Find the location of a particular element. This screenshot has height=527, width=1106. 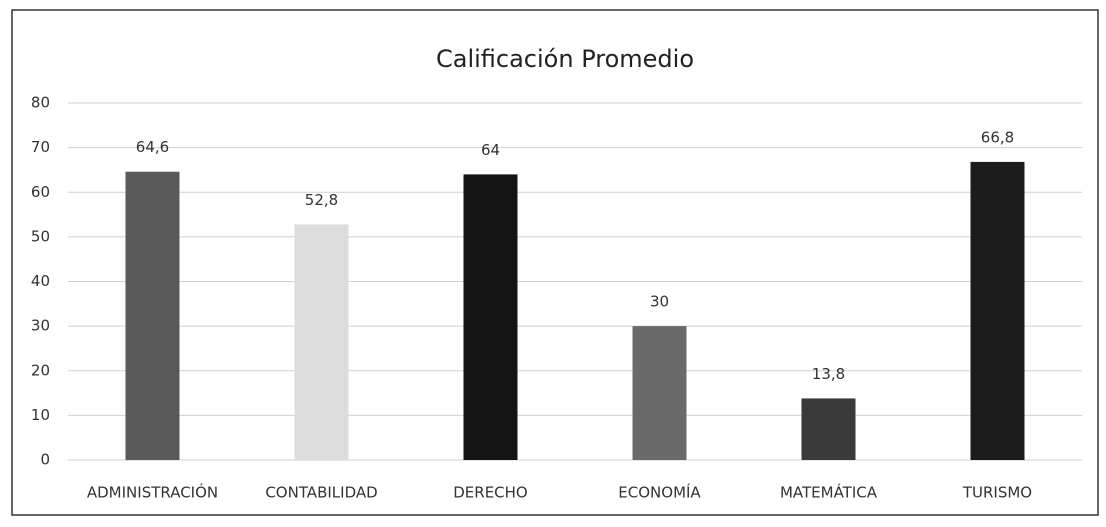

y-tick-label: 70 is located at coordinates (40, 147).